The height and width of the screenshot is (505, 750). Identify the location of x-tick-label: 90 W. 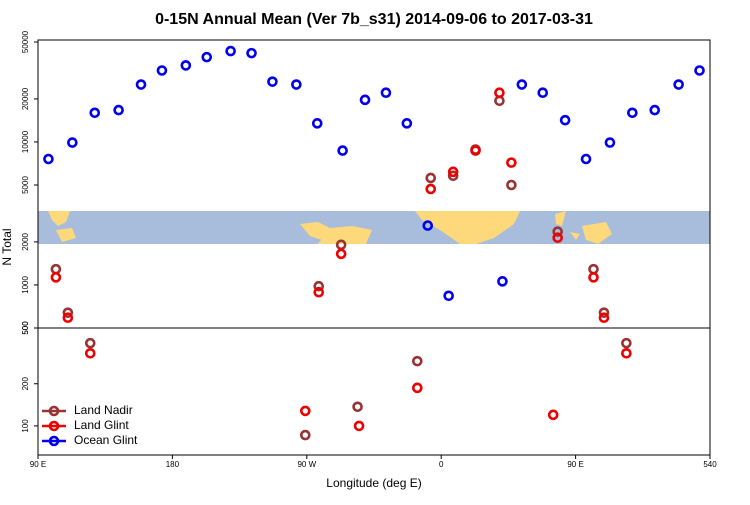
(306, 464).